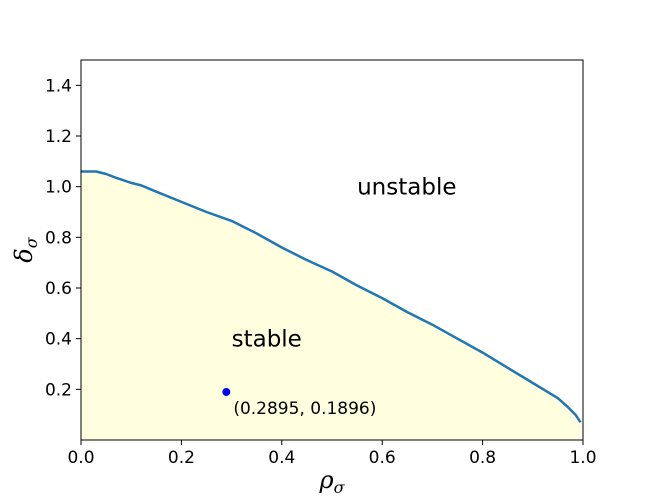  I want to click on x-tick-label: 1.0, so click(582, 458).